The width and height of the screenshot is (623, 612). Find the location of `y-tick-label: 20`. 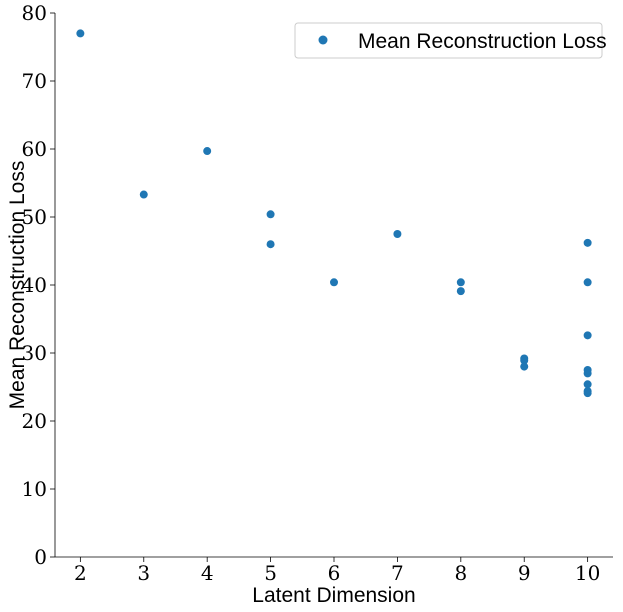

y-tick-label: 20 is located at coordinates (34, 421).